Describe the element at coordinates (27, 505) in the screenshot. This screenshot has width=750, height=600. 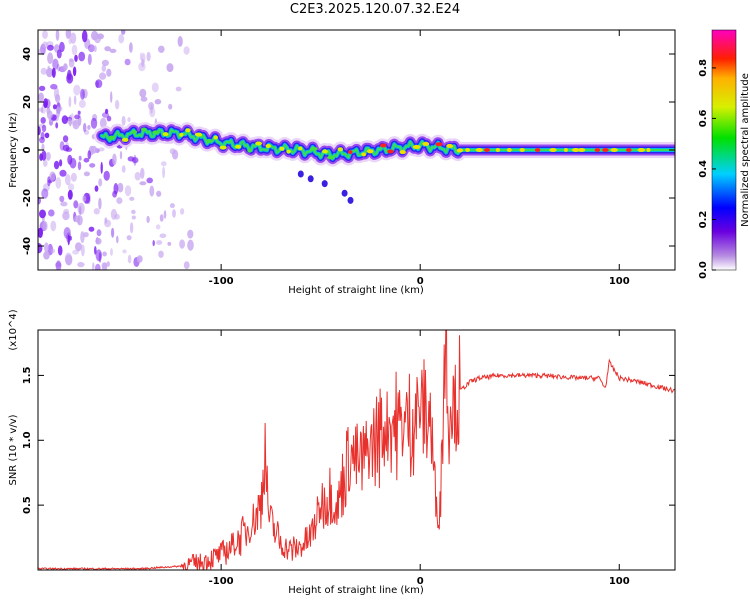
I see `y-tick-label: 0.5` at that location.